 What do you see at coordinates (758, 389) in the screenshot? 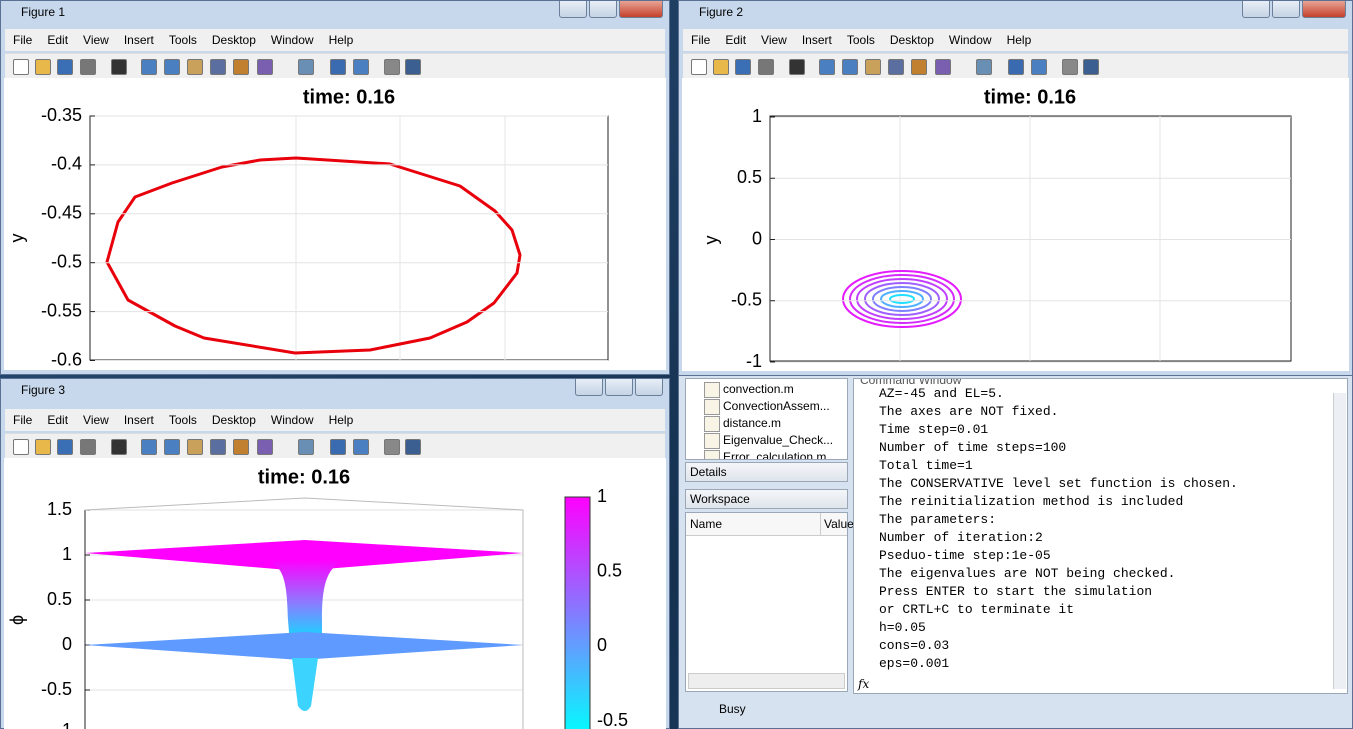
I see `file-item: convection.m` at bounding box center [758, 389].